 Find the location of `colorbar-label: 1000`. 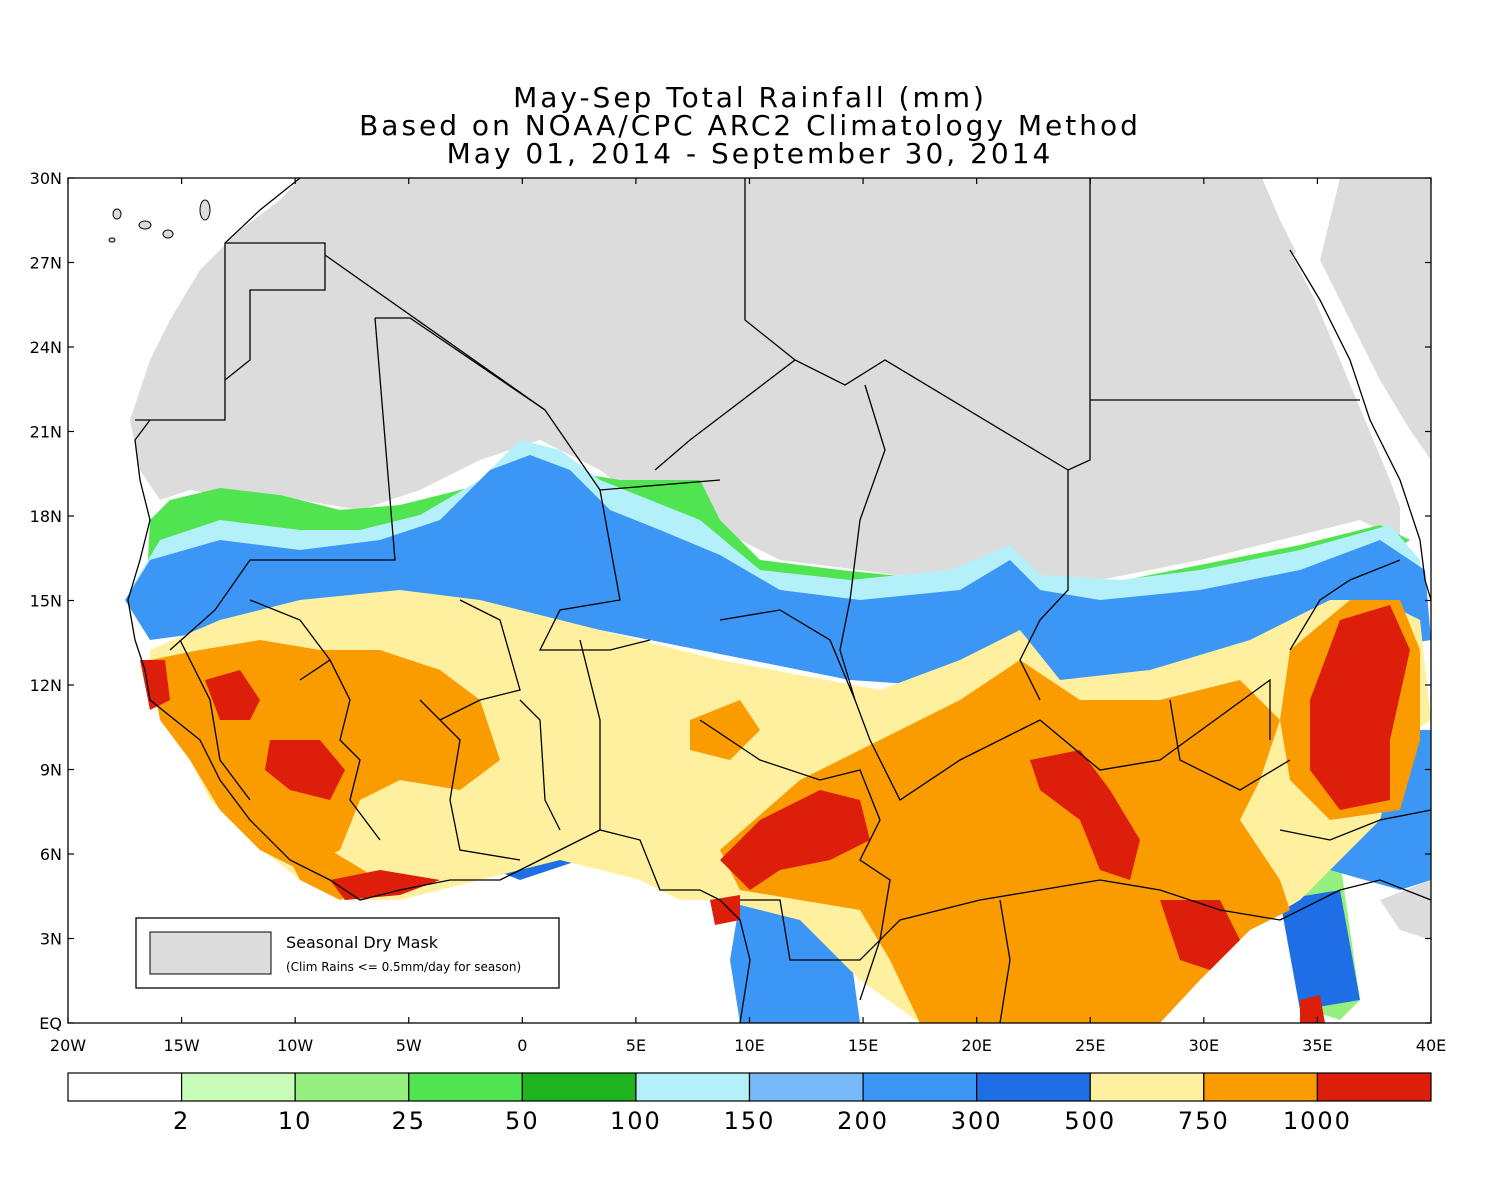

colorbar-label: 1000 is located at coordinates (1317, 1121).